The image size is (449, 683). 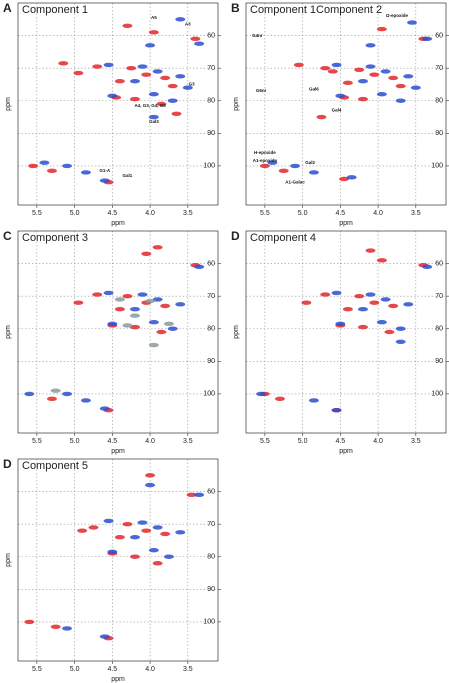 I want to click on annotation: Gal4, so click(x=337, y=110).